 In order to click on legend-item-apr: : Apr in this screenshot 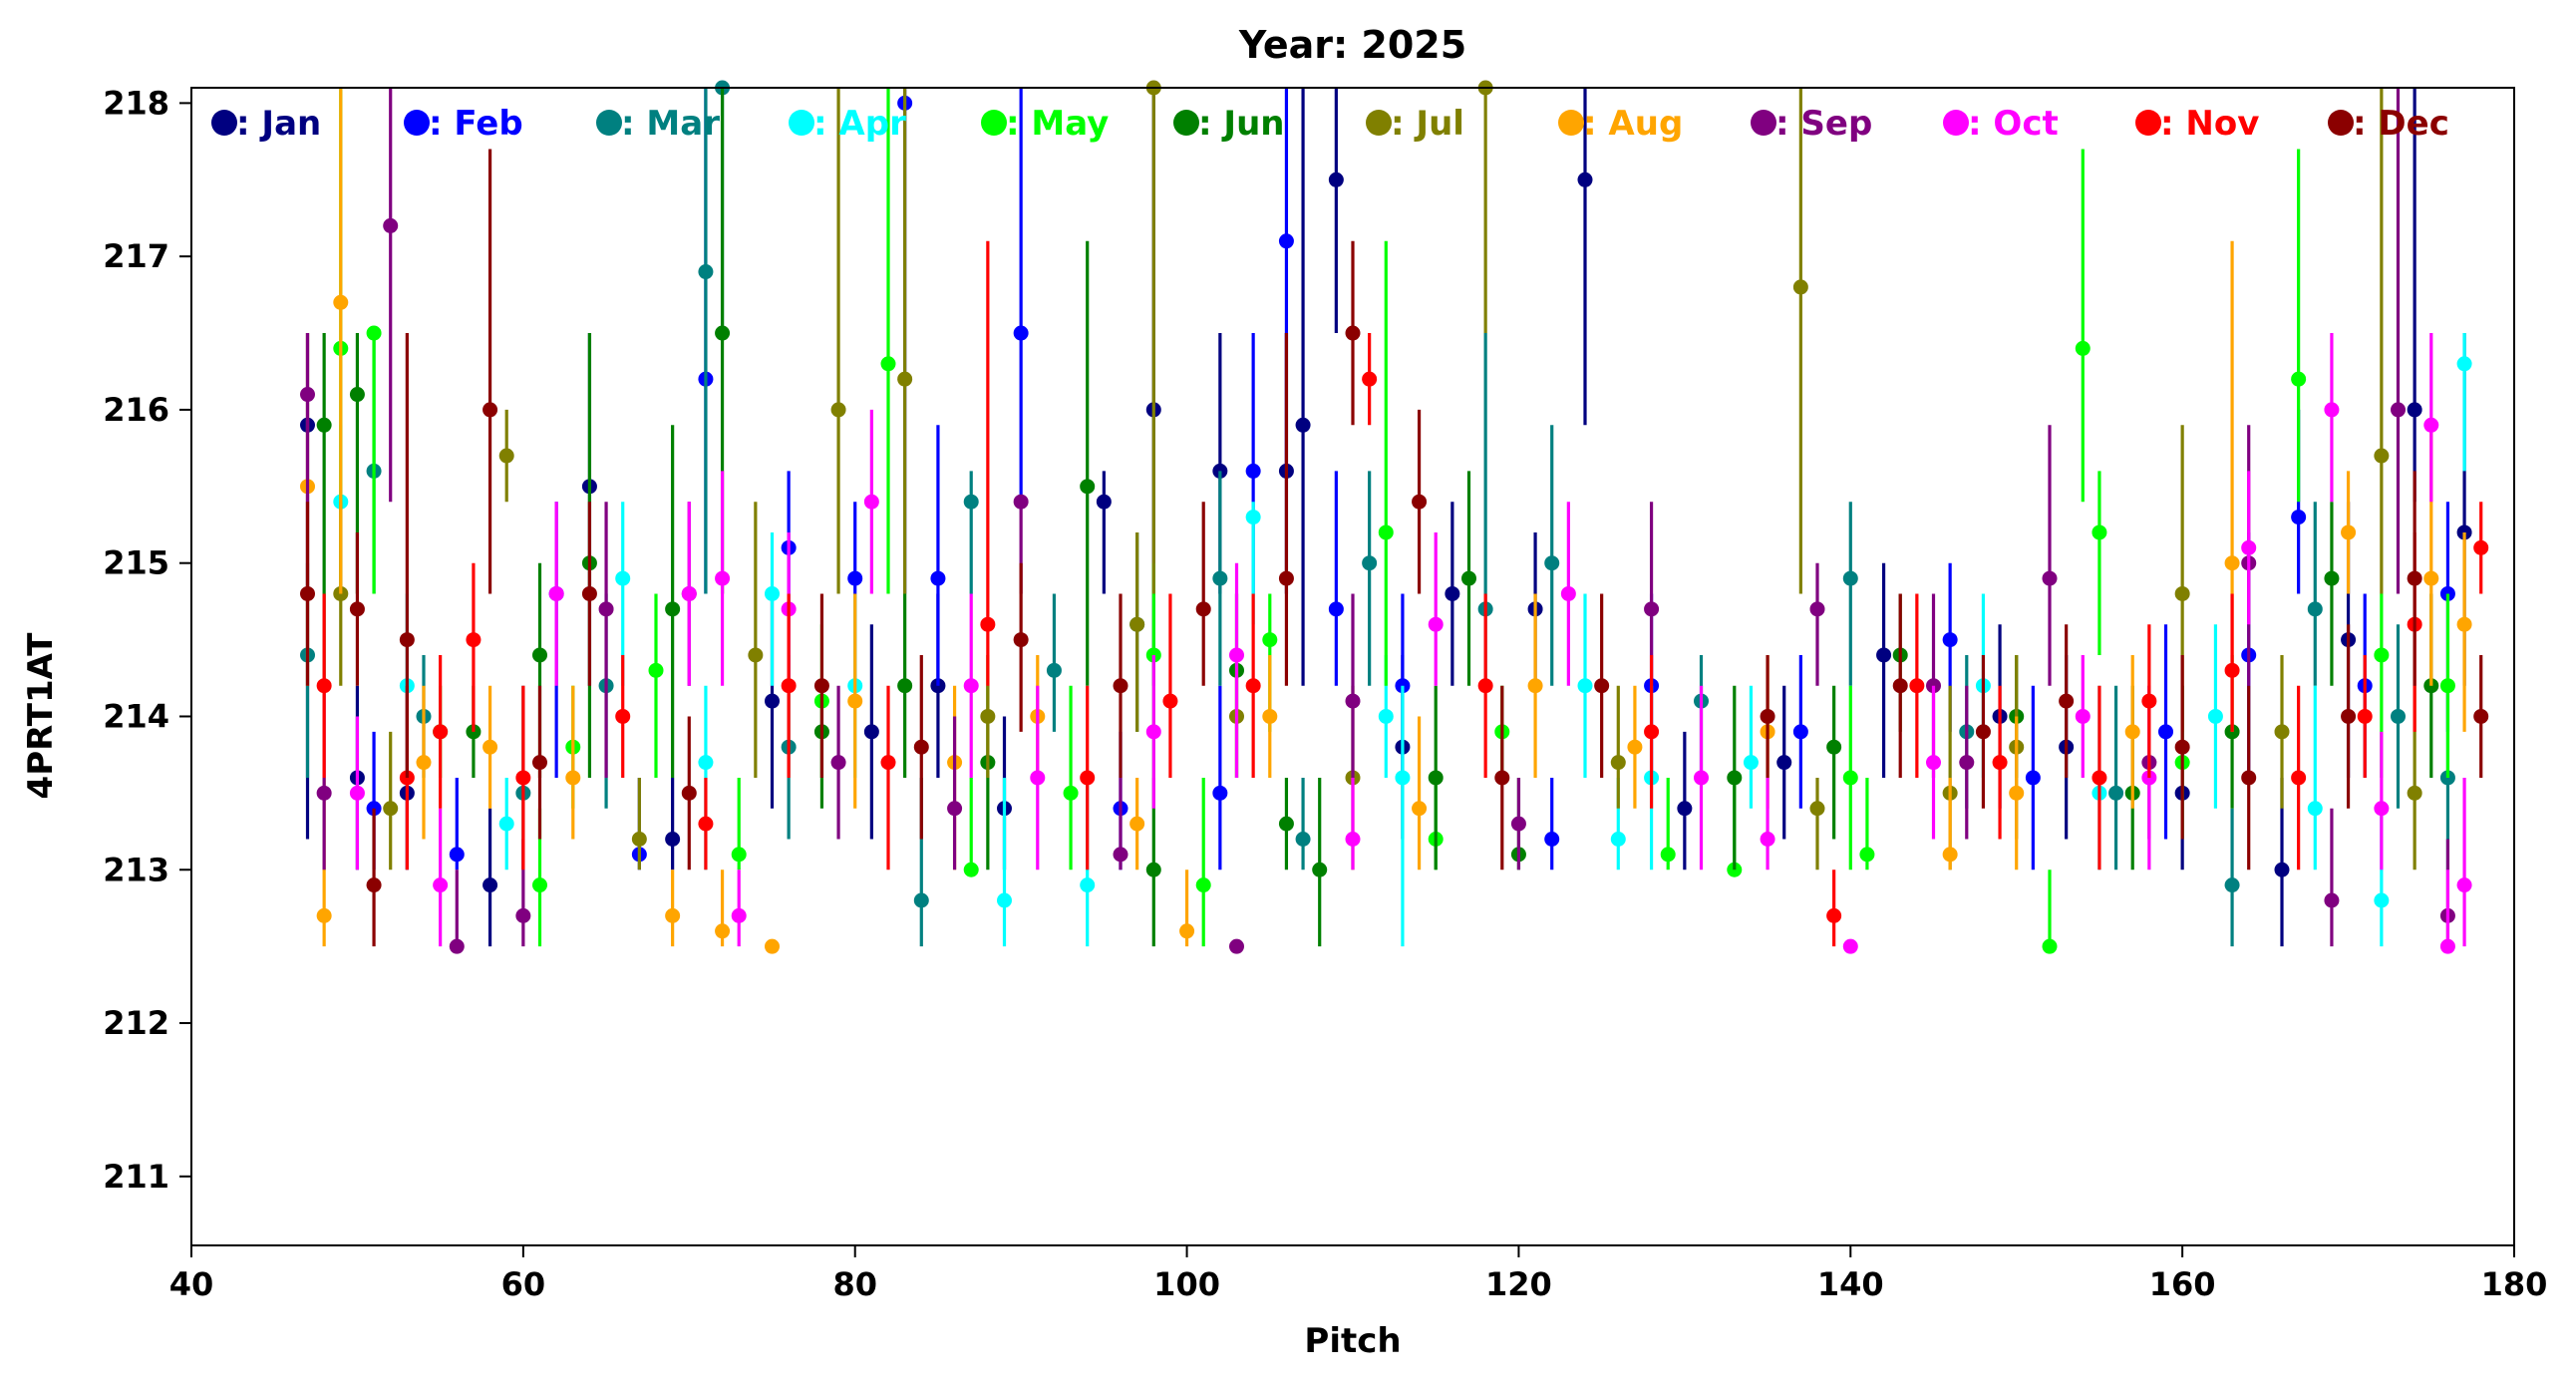, I will do `click(847, 124)`.